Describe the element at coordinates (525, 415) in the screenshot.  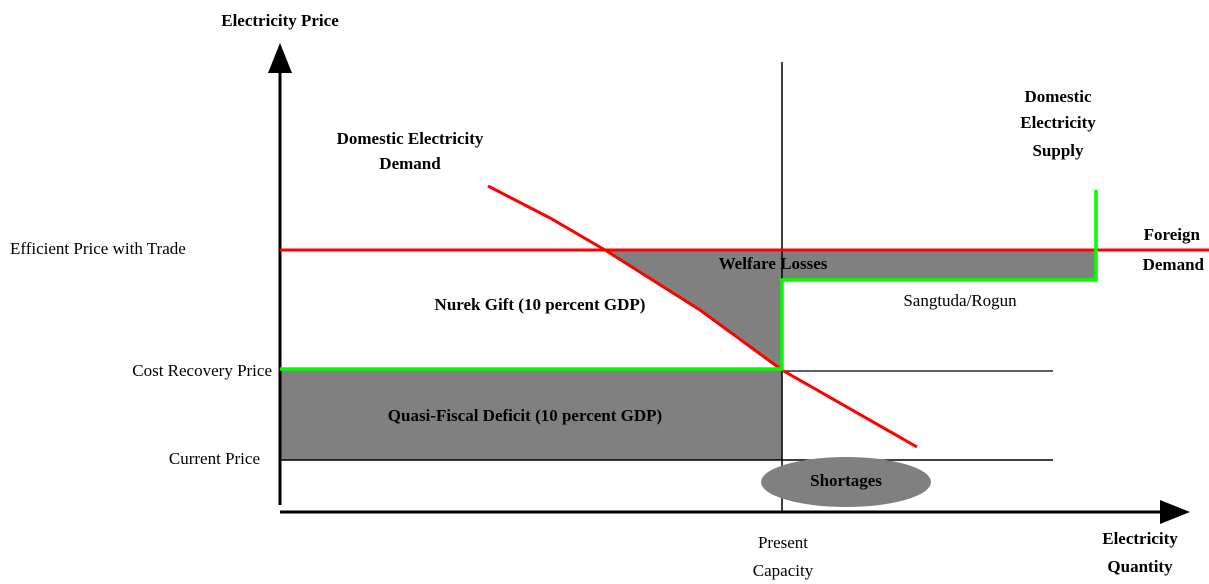
I see `deficit-label: Quasi-Fiscal Deficit (10 percent GDP)` at that location.